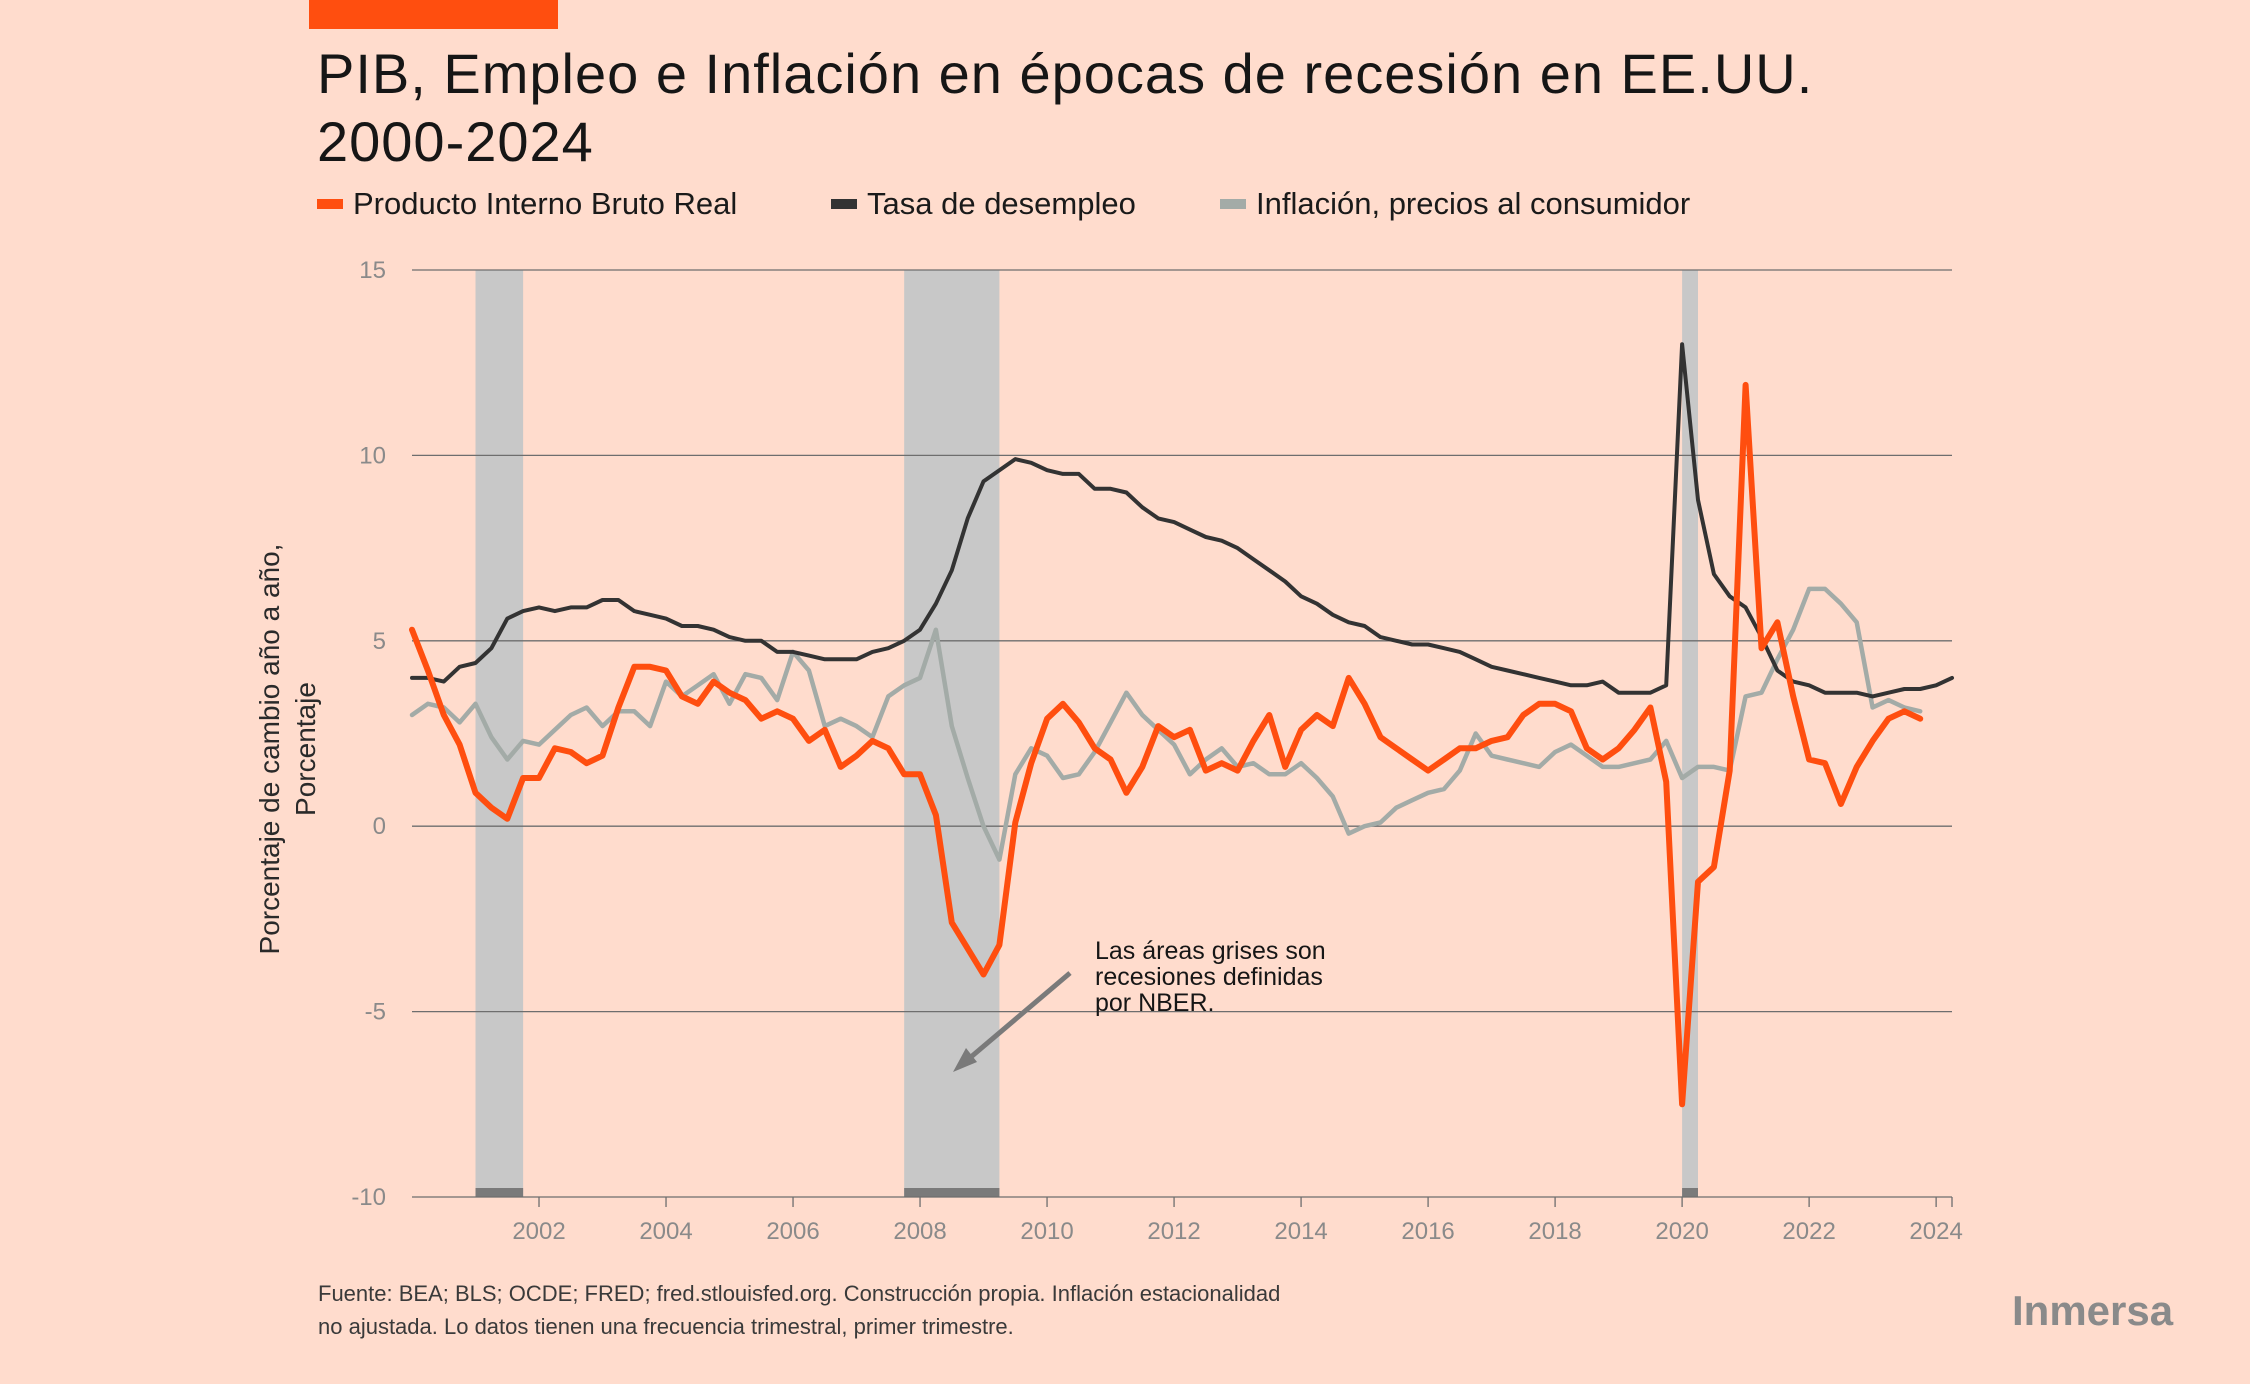 Image resolution: width=2250 pixels, height=1384 pixels. What do you see at coordinates (305, 749) in the screenshot?
I see `y-axis-label-line-2: Porcentaje` at bounding box center [305, 749].